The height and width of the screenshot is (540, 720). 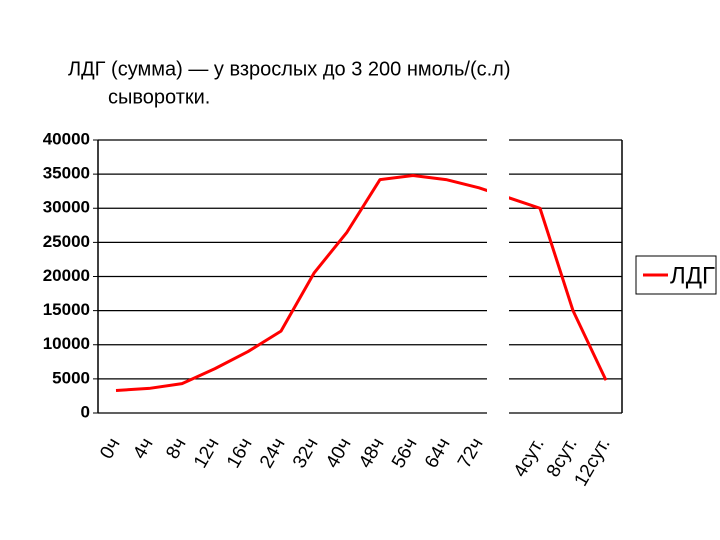 I want to click on x-tick-label: 48ч, so click(x=372, y=453).